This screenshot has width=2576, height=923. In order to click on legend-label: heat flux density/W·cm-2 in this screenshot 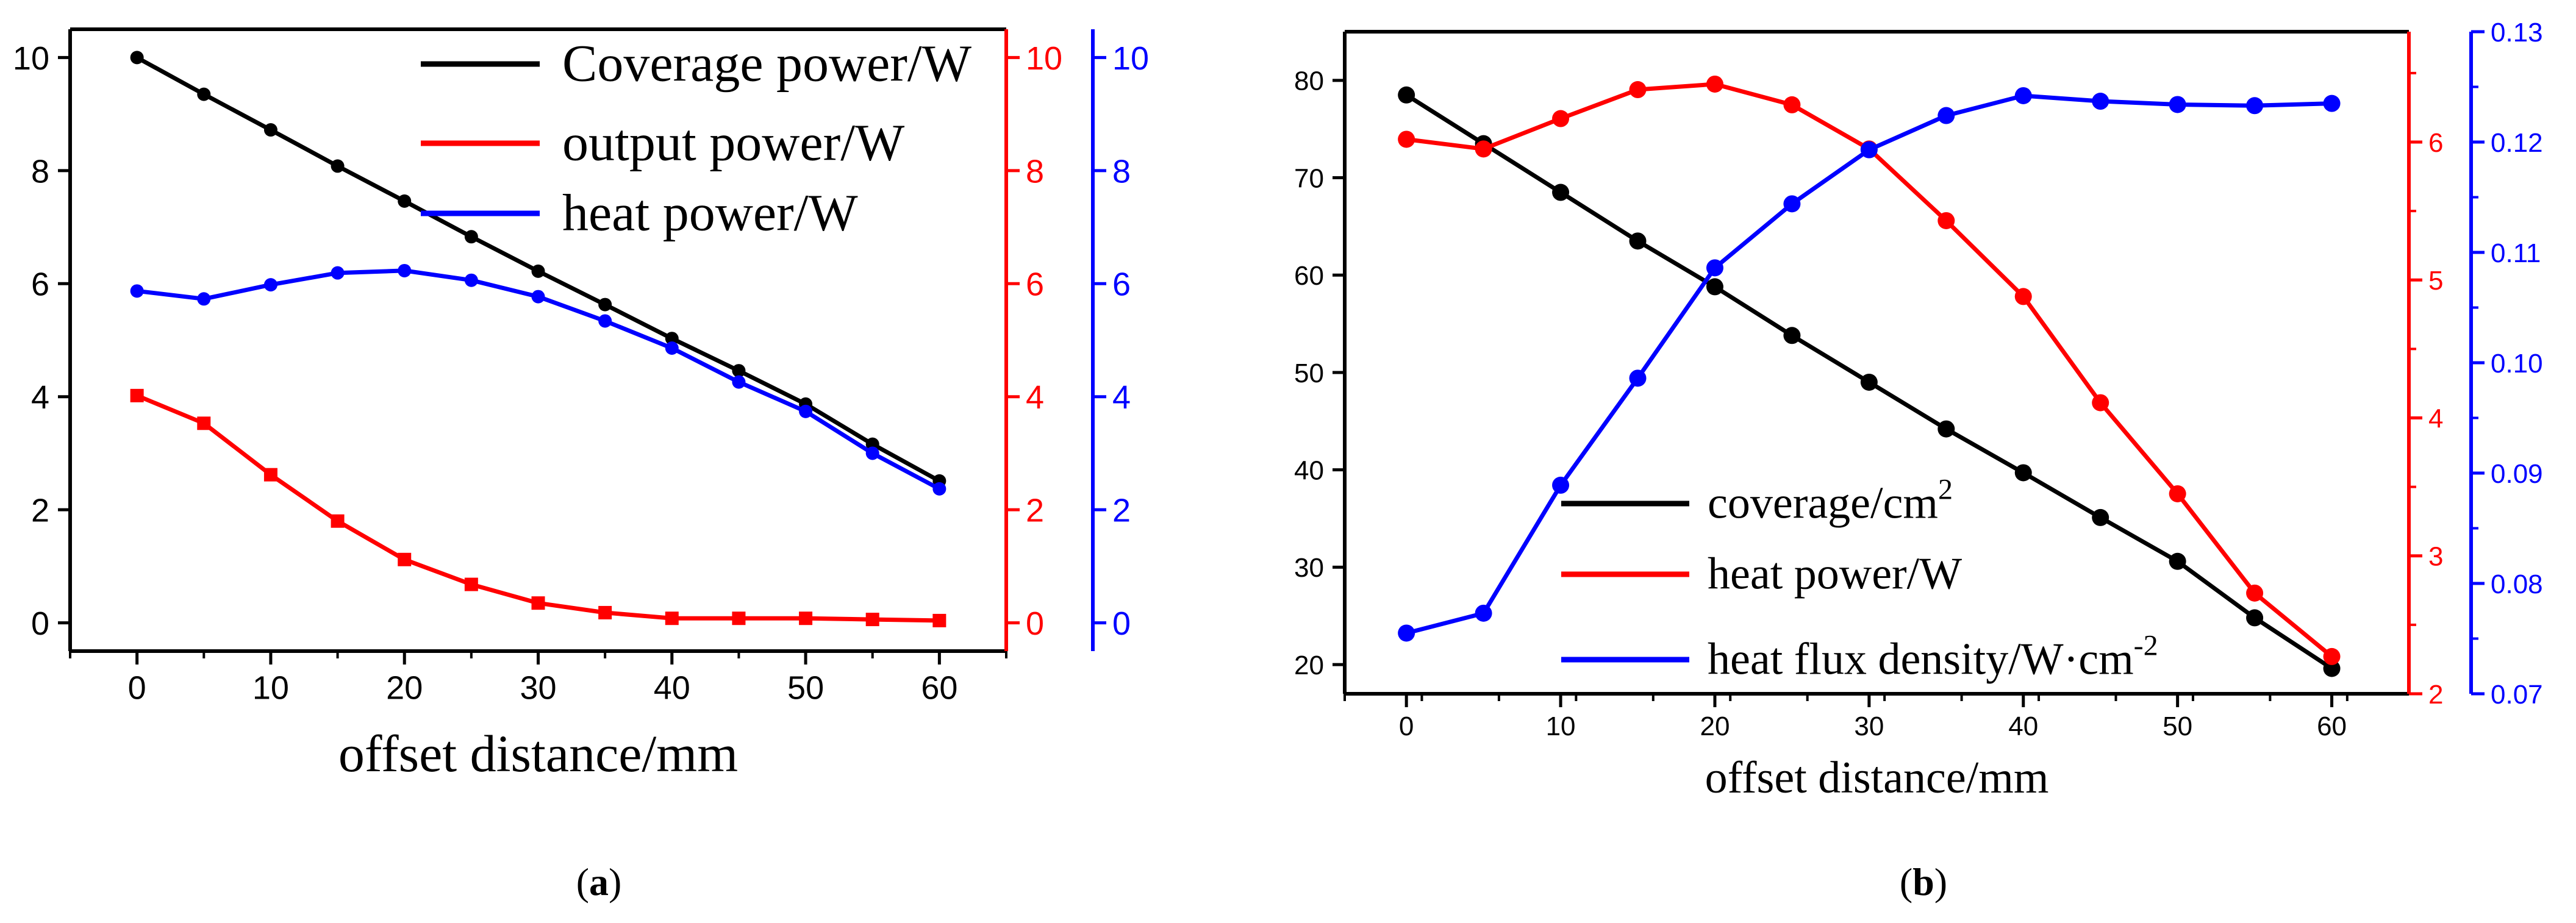, I will do `click(1933, 657)`.